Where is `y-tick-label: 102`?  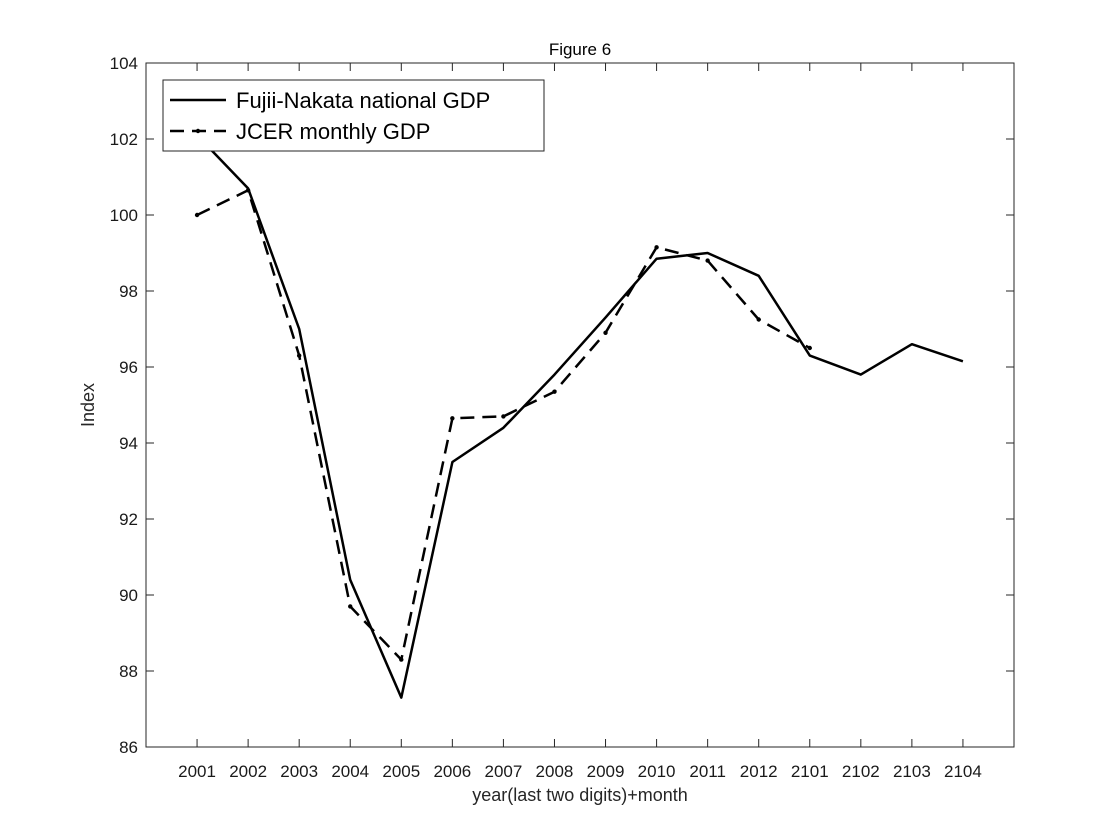 y-tick-label: 102 is located at coordinates (124, 139).